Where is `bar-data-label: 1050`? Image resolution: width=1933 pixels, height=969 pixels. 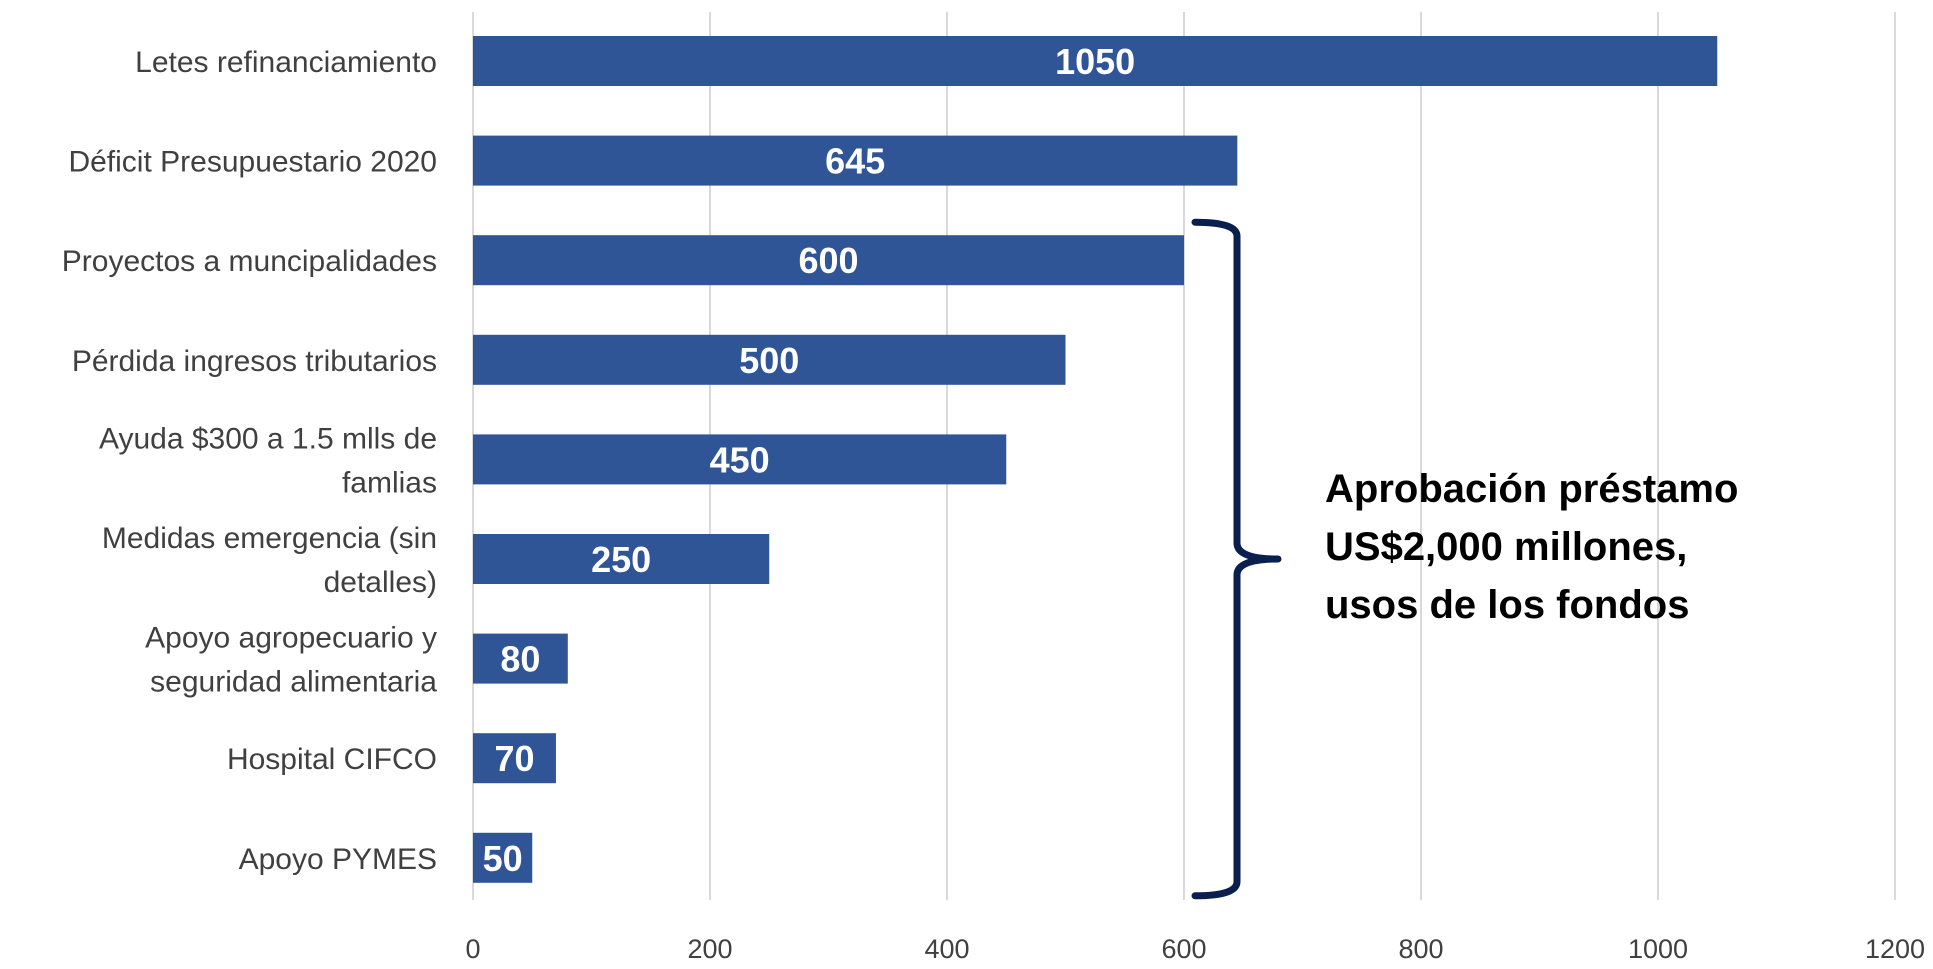 bar-data-label: 1050 is located at coordinates (1095, 61).